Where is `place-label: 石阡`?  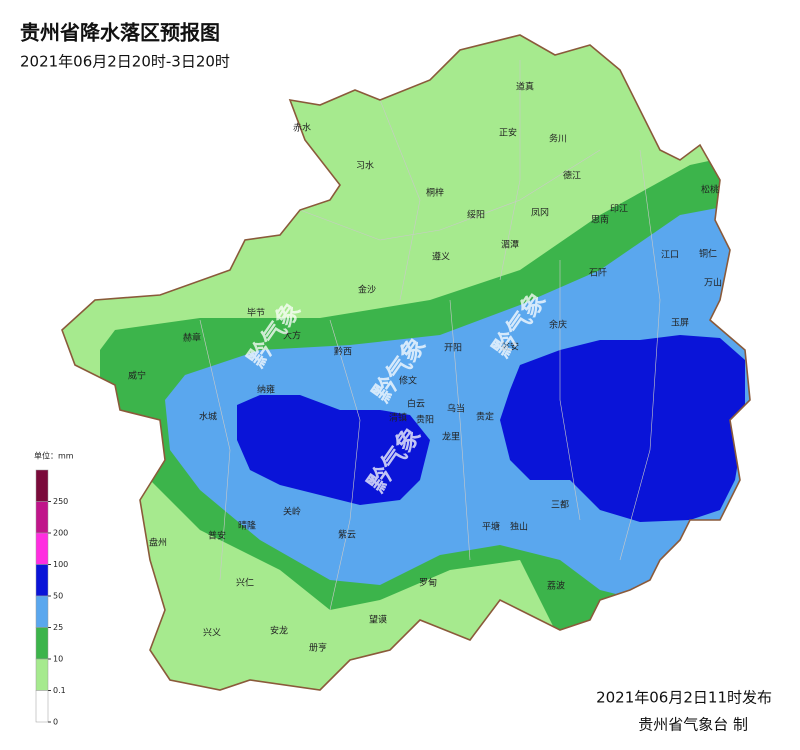 place-label: 石阡 is located at coordinates (598, 273).